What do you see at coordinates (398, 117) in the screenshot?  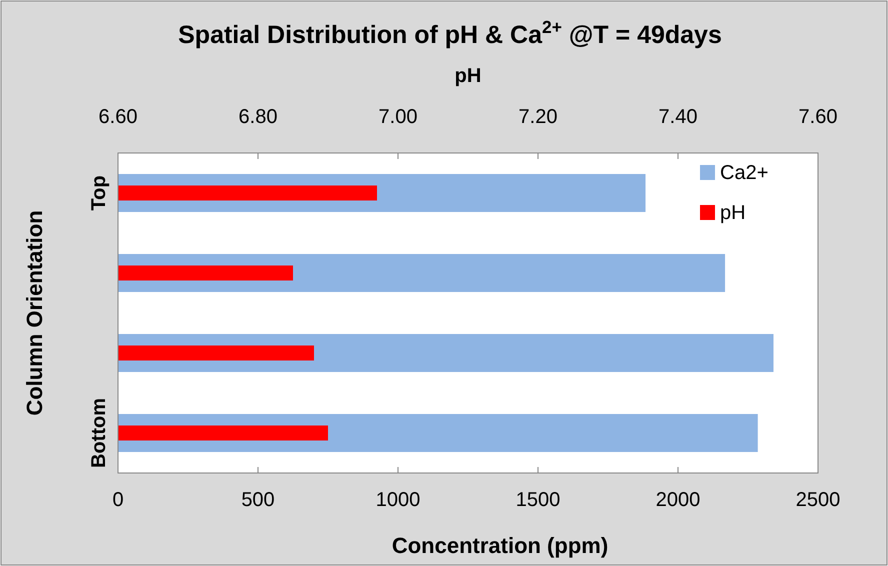 I see `x2-tick-label: 7.00` at bounding box center [398, 117].